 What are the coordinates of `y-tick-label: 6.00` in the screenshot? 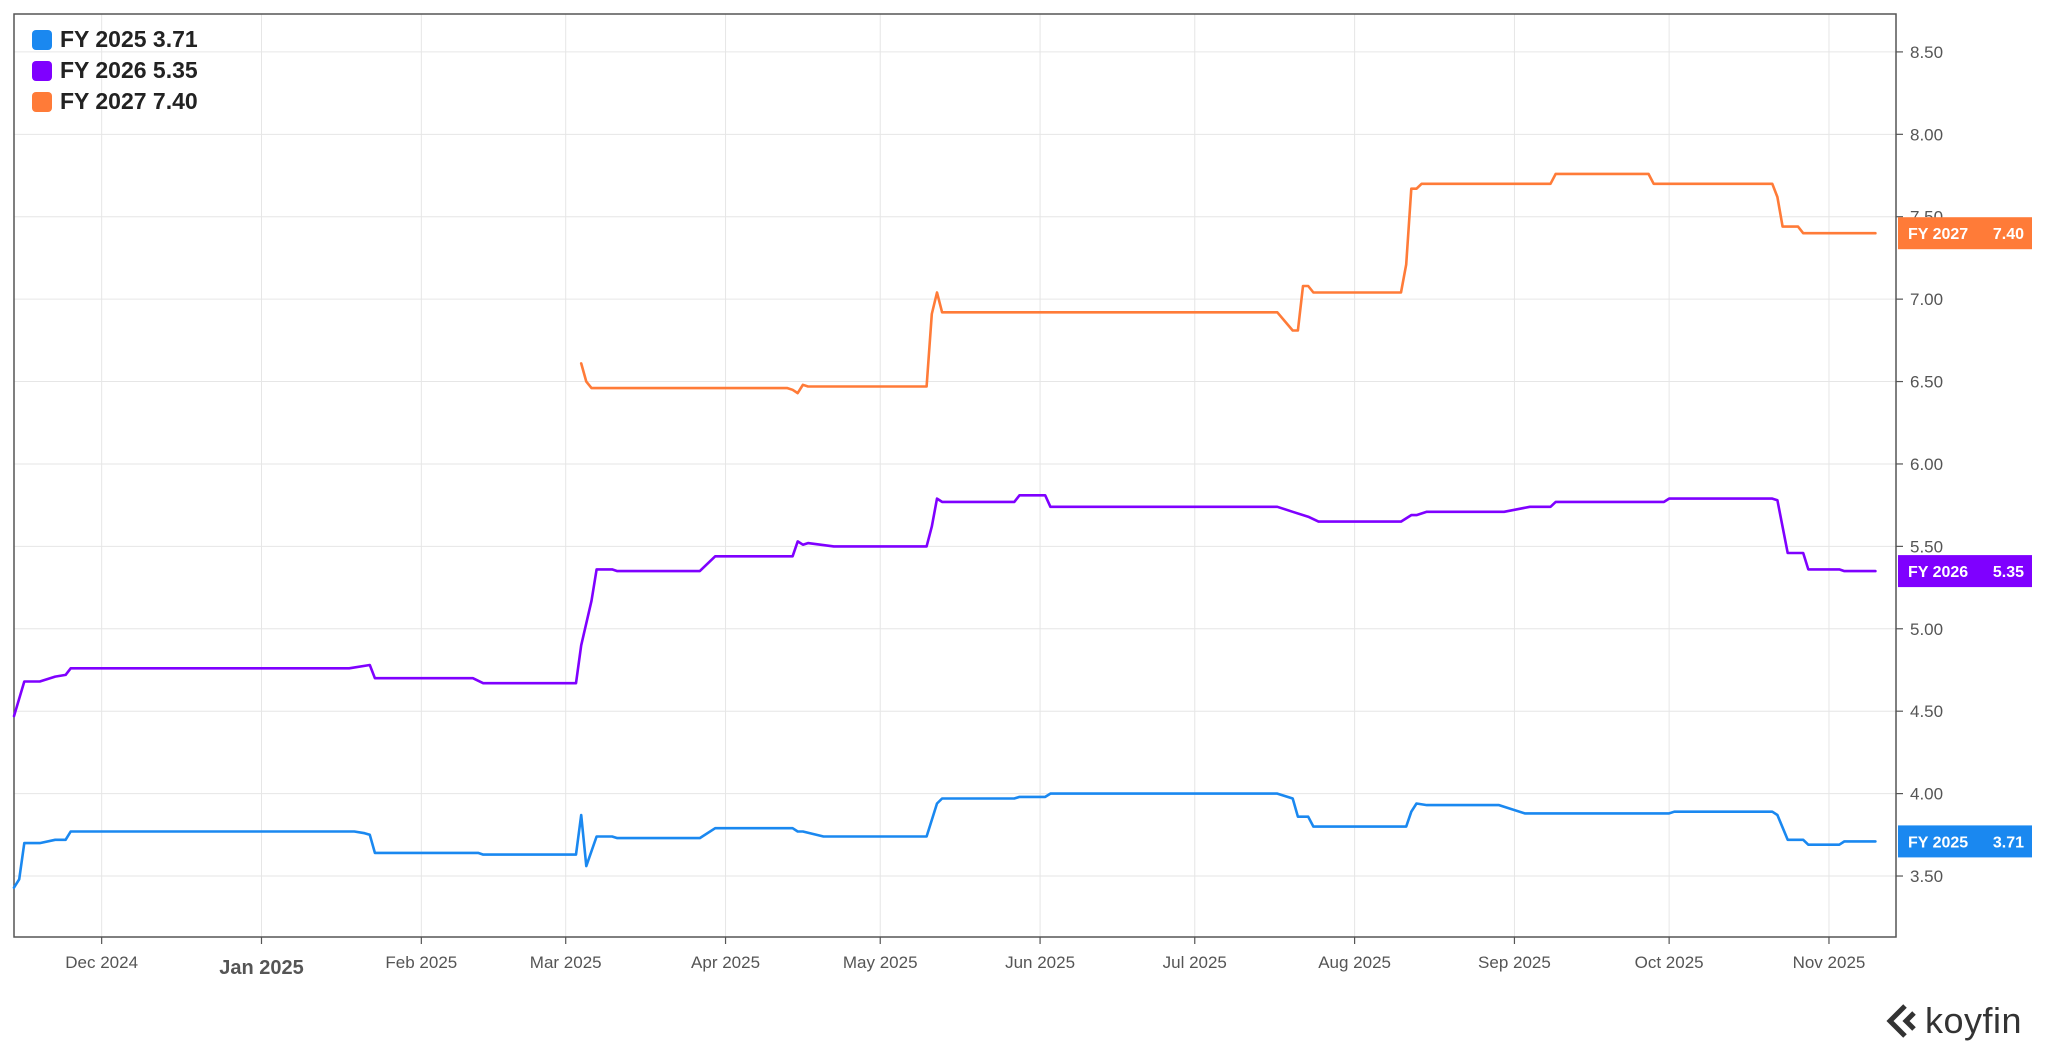 It's located at (1926, 464).